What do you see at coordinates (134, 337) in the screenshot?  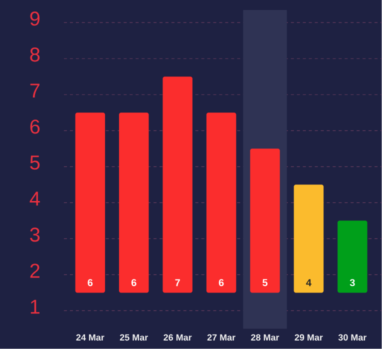 I see `x-tick-label: 25 Mar` at bounding box center [134, 337].